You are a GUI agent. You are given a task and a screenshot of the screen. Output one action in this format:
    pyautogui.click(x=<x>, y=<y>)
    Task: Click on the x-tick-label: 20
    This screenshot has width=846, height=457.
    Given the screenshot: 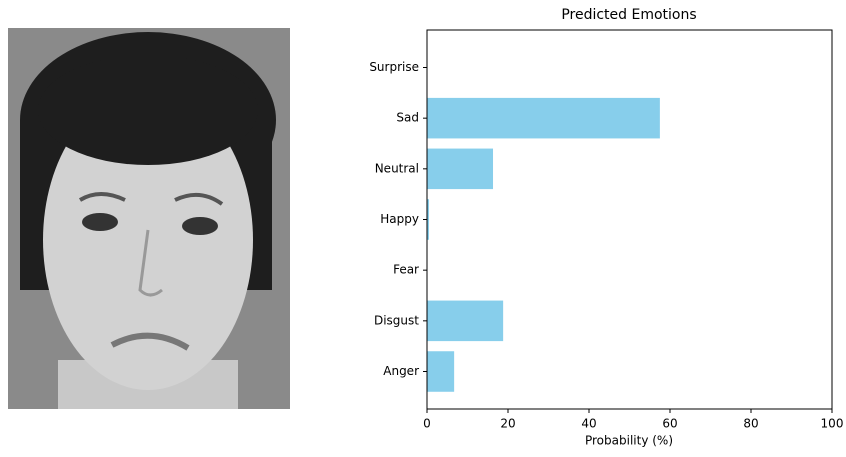 What is the action you would take?
    pyautogui.click(x=507, y=424)
    